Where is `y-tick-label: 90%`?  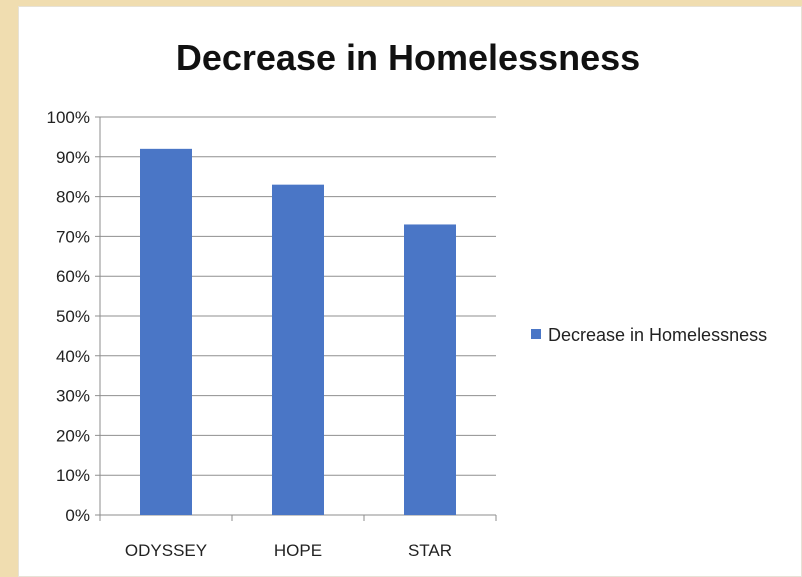
y-tick-label: 90% is located at coordinates (73, 157).